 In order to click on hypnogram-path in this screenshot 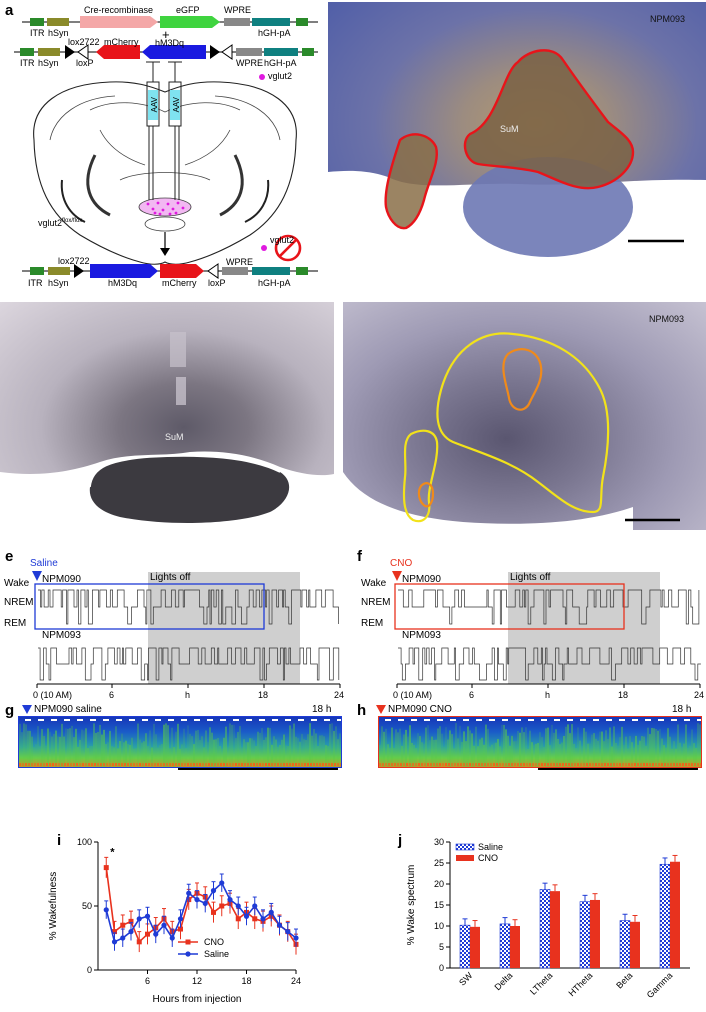, I will do `click(189, 664)`.